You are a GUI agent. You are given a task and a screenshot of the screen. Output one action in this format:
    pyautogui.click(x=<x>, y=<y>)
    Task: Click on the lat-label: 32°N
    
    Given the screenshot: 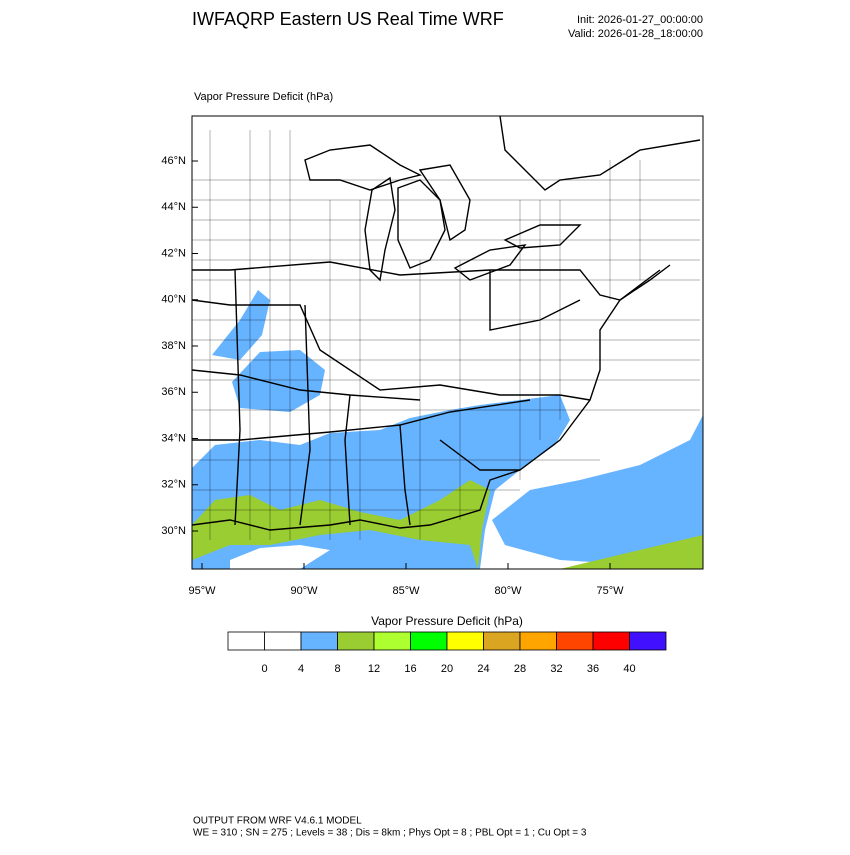 What is the action you would take?
    pyautogui.click(x=173, y=485)
    